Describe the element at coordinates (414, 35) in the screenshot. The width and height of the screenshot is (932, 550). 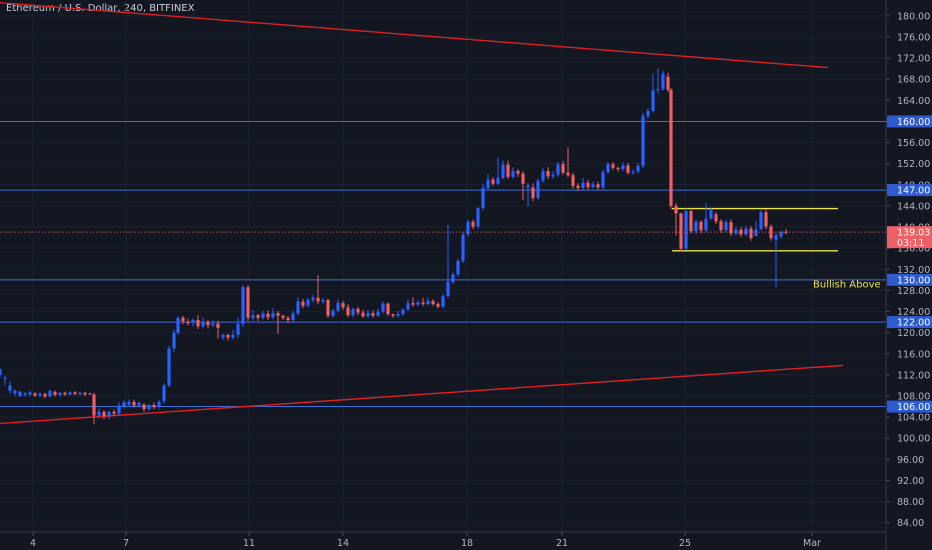
I see `trendline` at that location.